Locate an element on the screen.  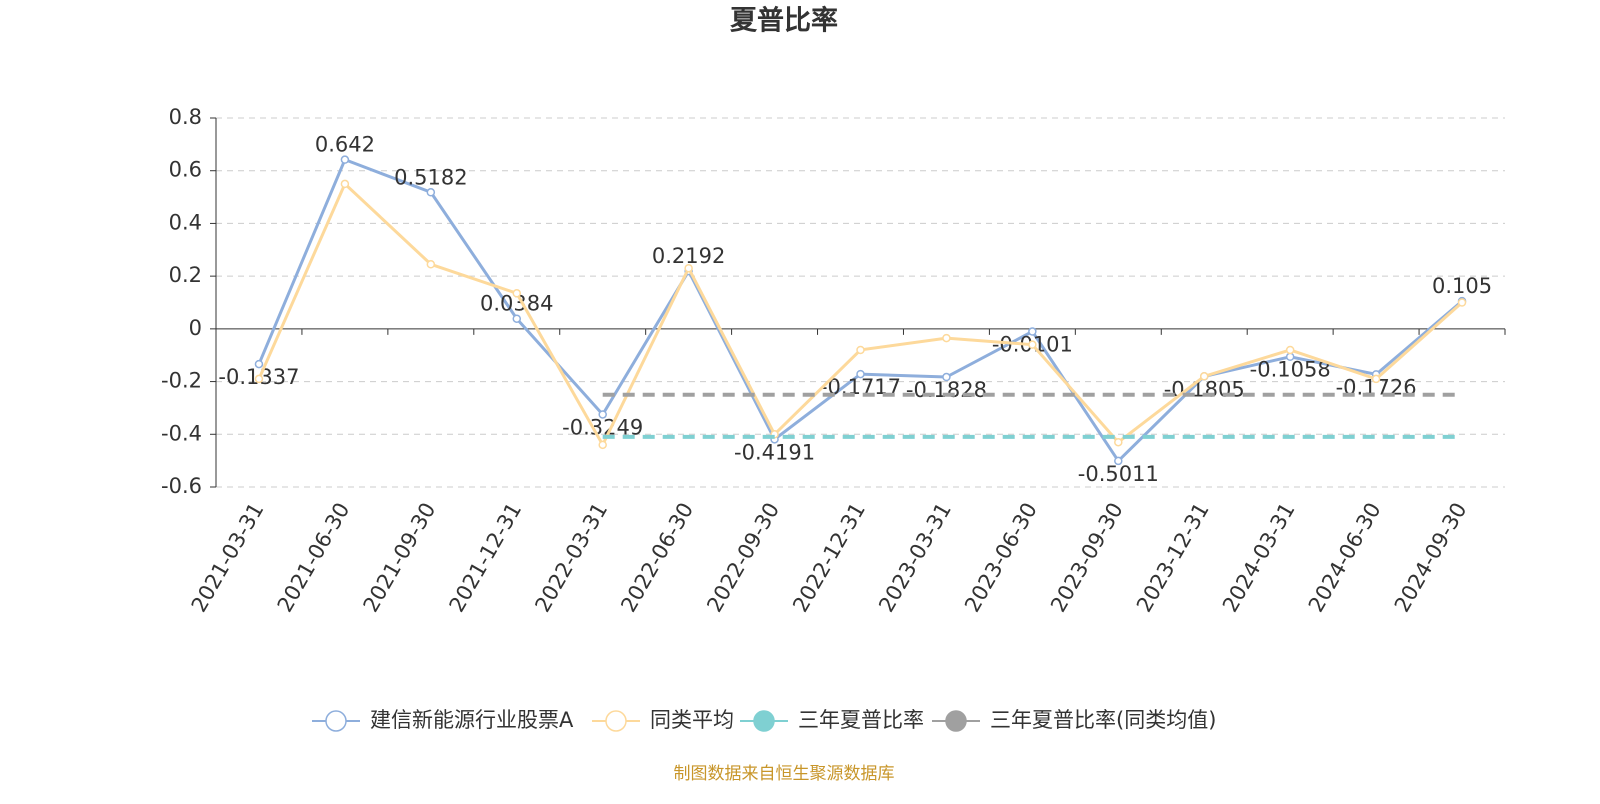
data-label: 0.5182 is located at coordinates (430, 177).